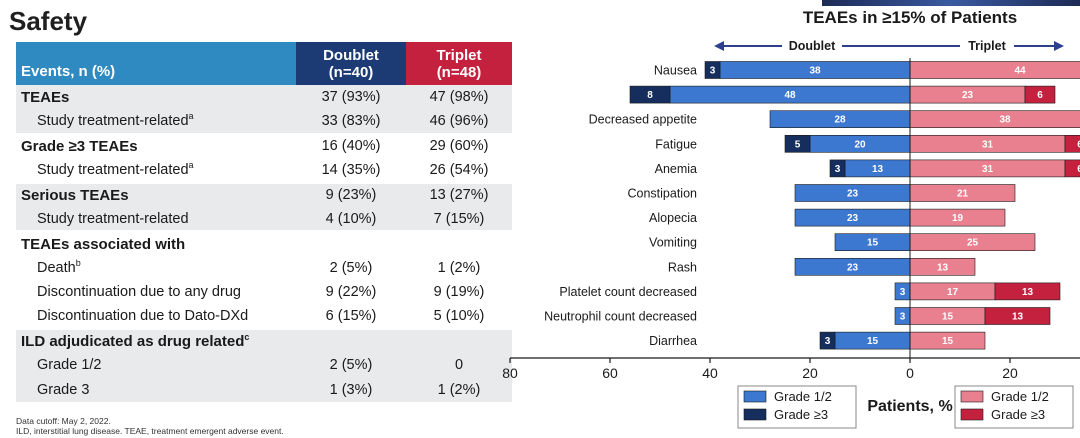  I want to click on row-label: TEAEs associated with, so click(156, 243).